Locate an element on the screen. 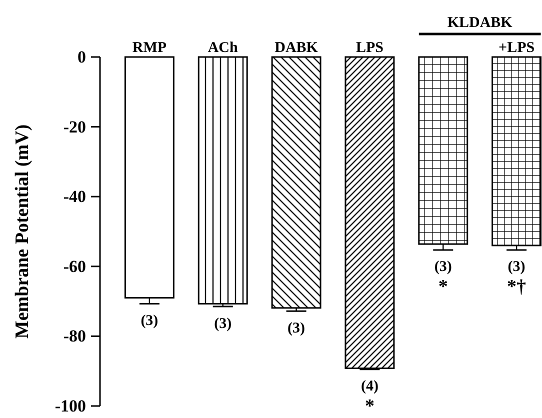 This screenshot has height=418, width=542. y-tick-label: -60 is located at coordinates (74, 266).